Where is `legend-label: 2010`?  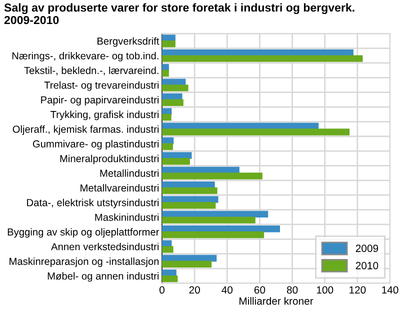 legend-label: 2010 is located at coordinates (367, 266).